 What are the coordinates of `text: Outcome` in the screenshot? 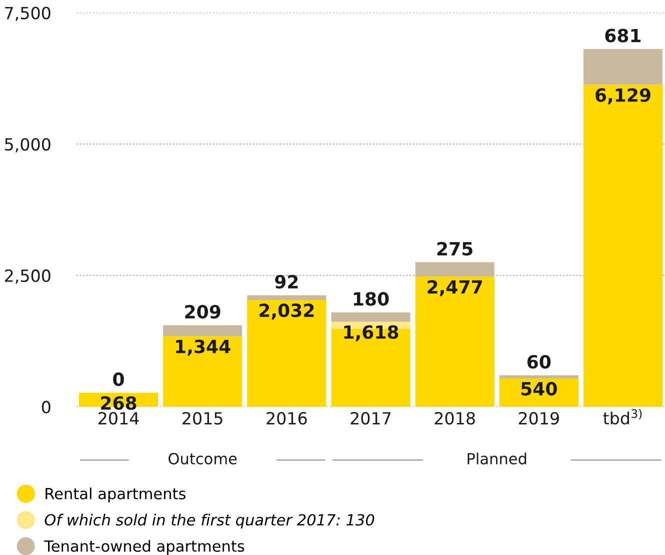 It's located at (202, 458).